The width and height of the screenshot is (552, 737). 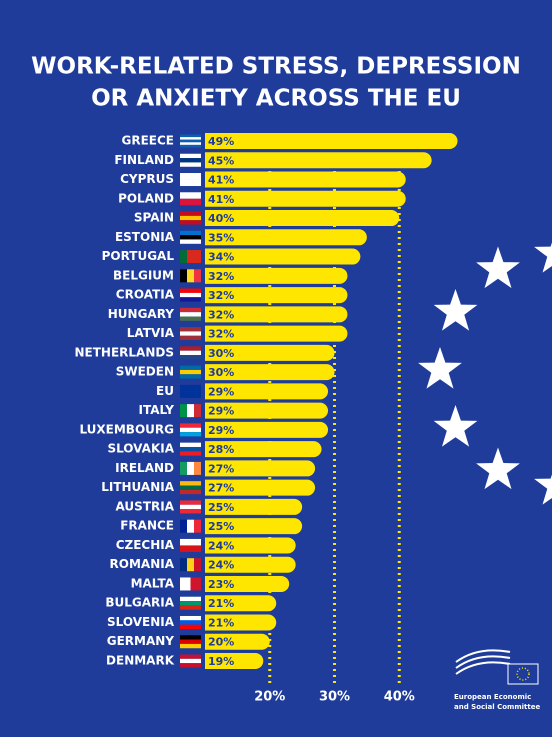 I want to click on value-label: 35%, so click(x=221, y=237).